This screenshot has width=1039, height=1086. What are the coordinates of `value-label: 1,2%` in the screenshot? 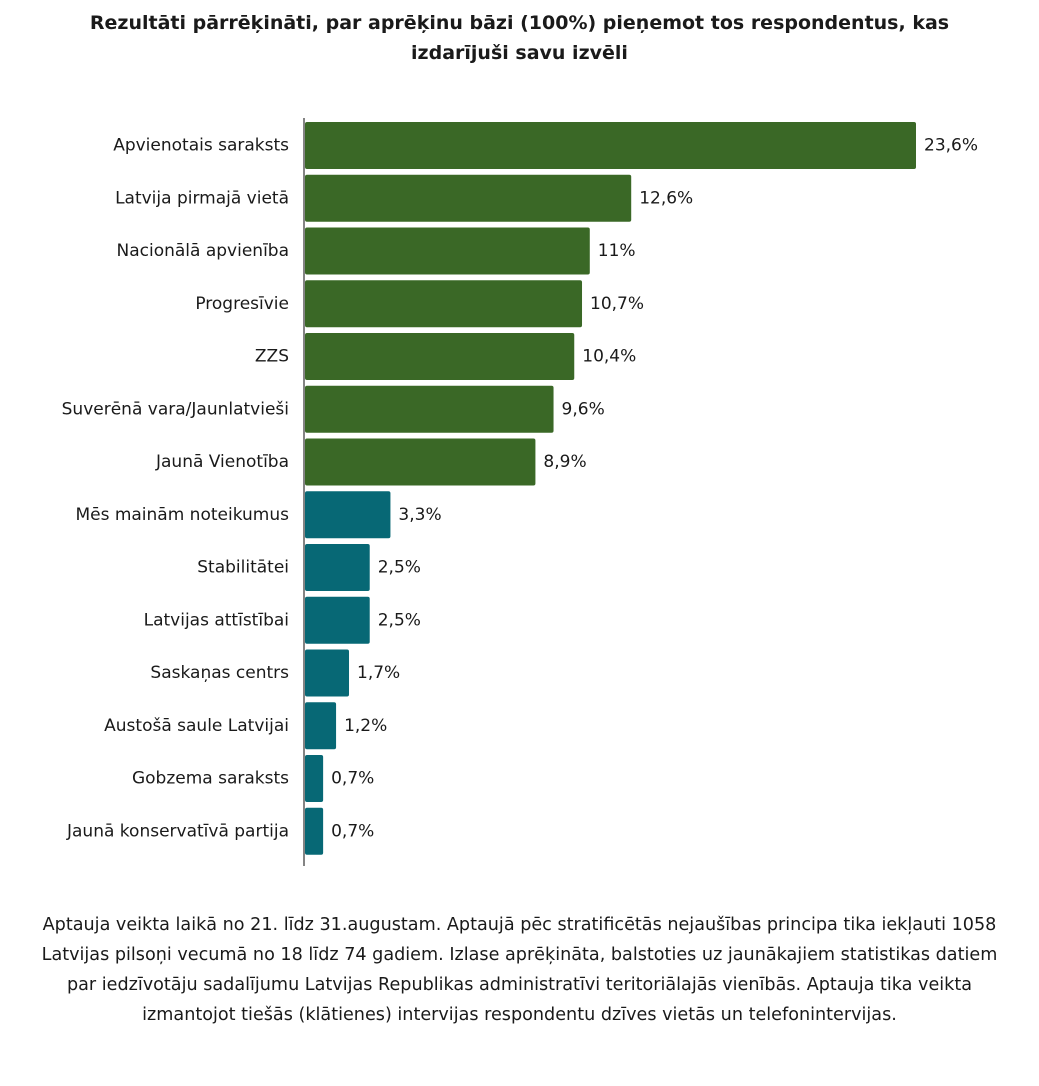 It's located at (365, 726).